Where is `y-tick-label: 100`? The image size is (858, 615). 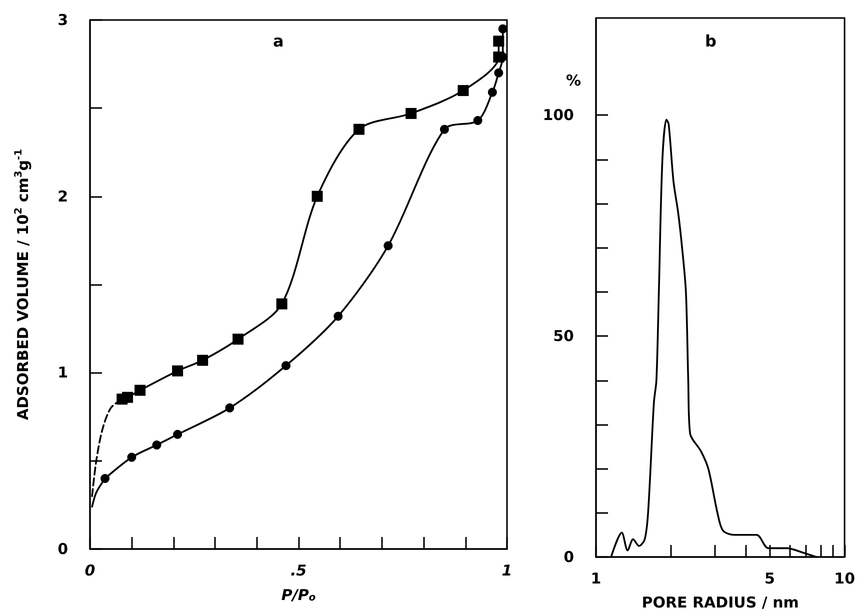 y-tick-label: 100 is located at coordinates (558, 115).